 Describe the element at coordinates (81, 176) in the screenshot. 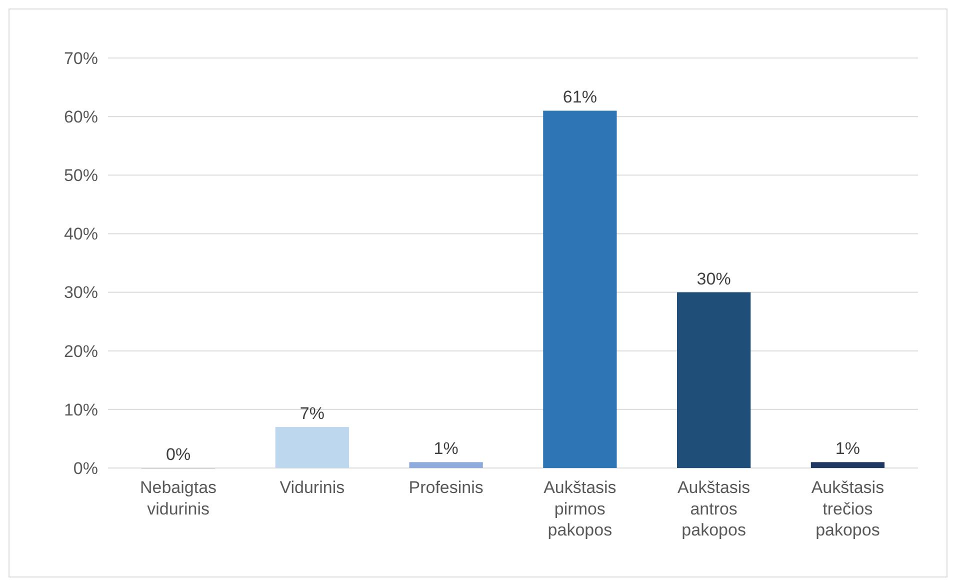

I see `y-tick-label: 50%` at that location.